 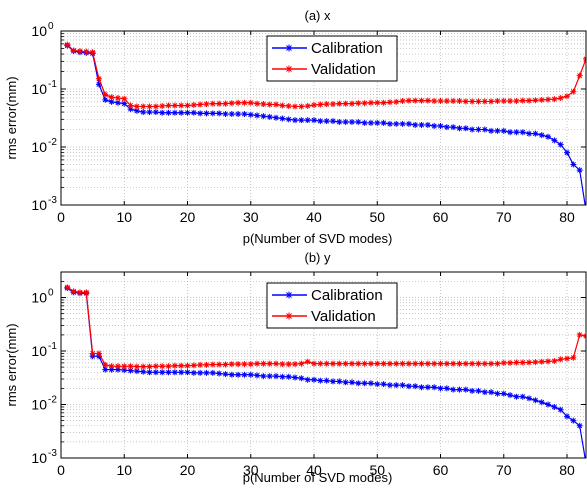 I want to click on y-tick-exponent: -1, so click(x=52, y=84).